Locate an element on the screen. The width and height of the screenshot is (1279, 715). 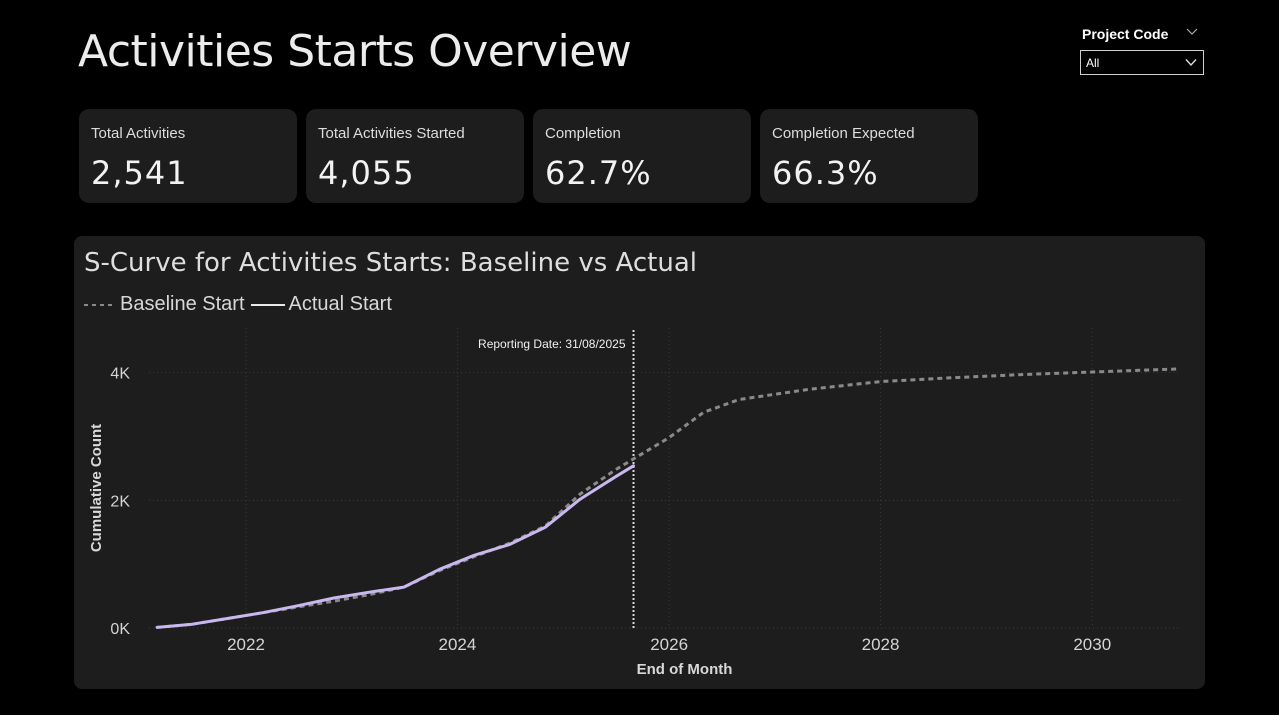
y-tick-label: 0K is located at coordinates (120, 629).